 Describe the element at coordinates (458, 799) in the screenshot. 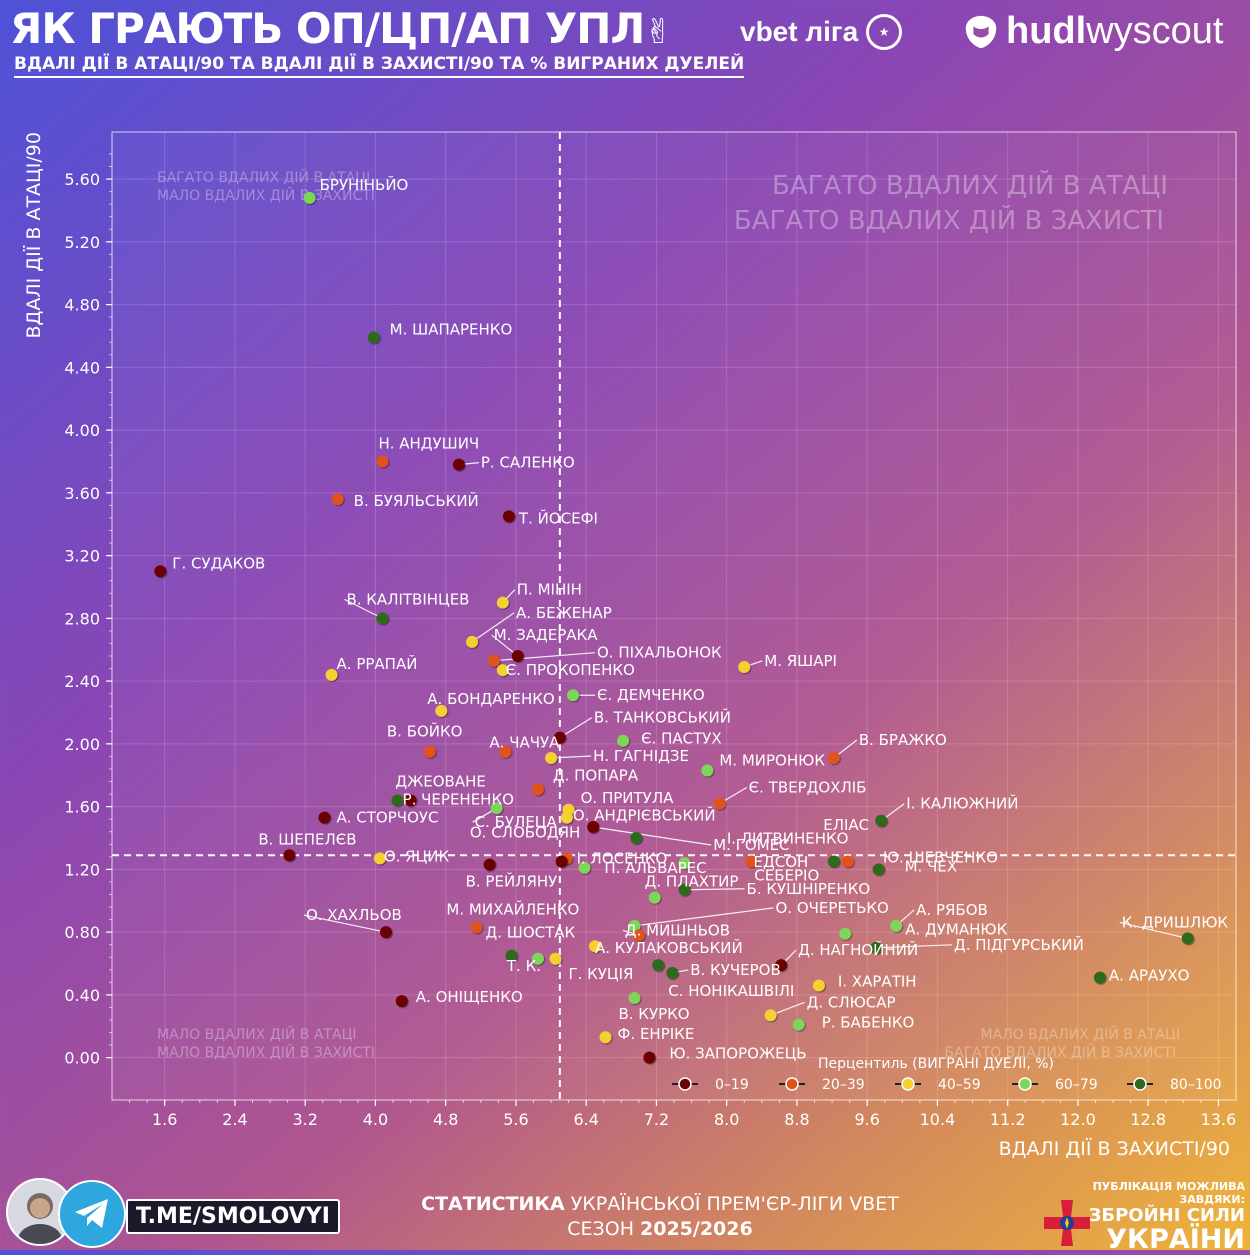

I see `point-label: Р. ЧЕРЕНЕНКО` at that location.